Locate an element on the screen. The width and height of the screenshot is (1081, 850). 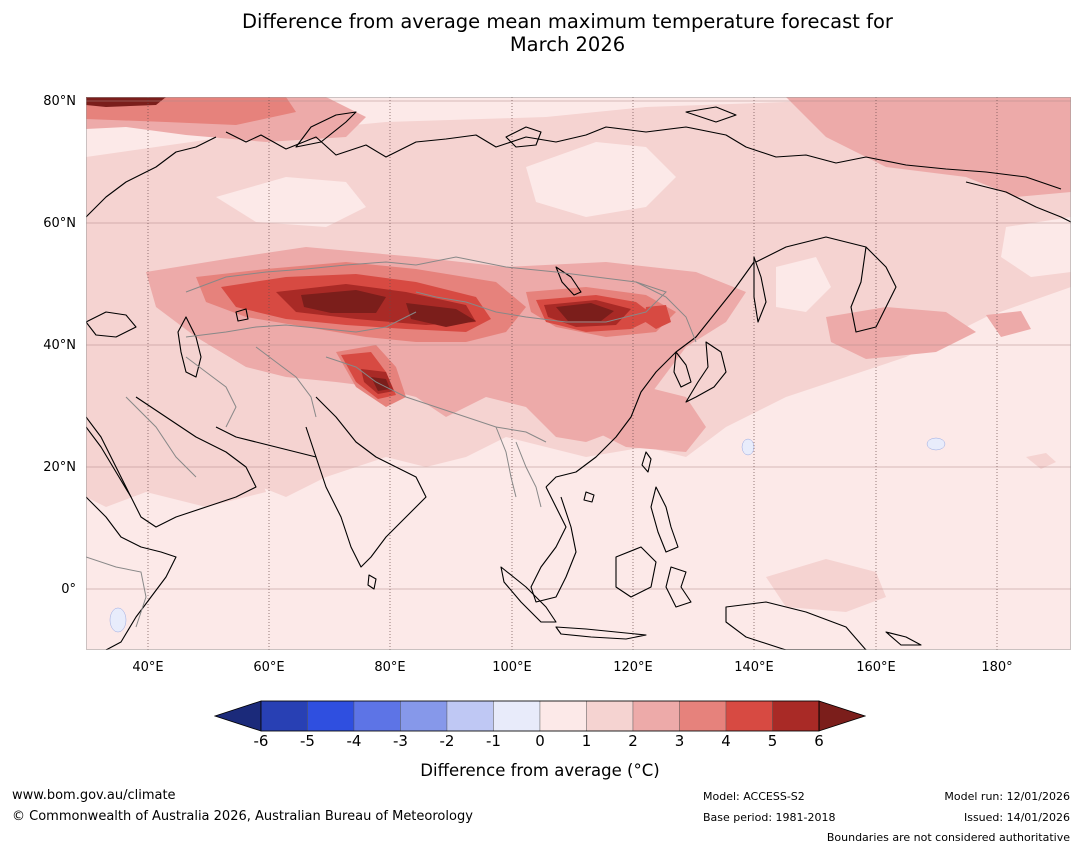
border-russia-kazakhstan is located at coordinates (301, 277).